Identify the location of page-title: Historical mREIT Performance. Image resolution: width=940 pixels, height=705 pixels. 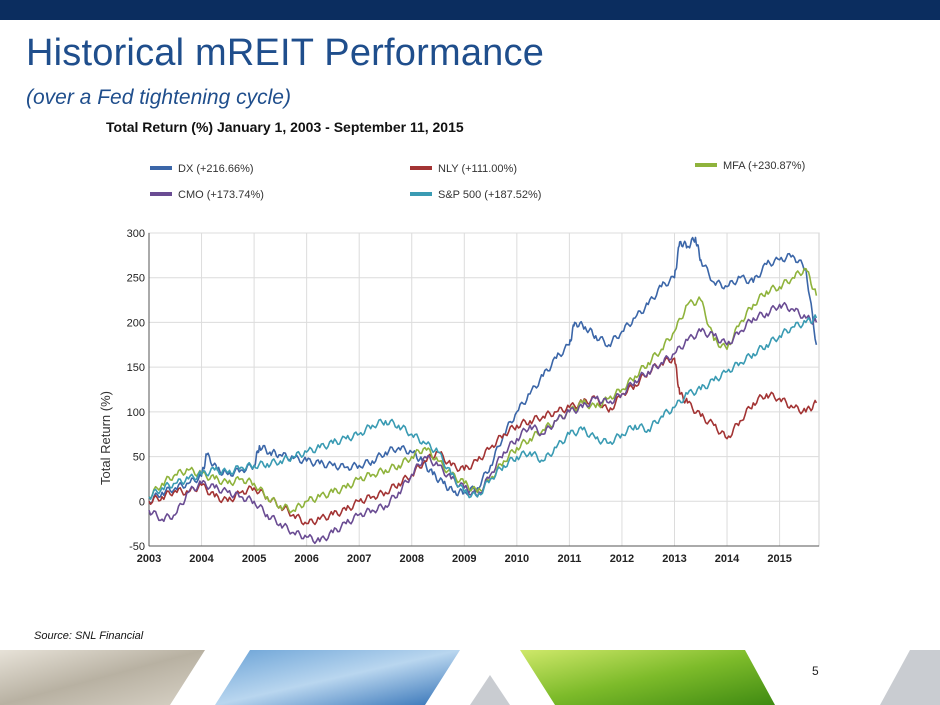
(285, 53).